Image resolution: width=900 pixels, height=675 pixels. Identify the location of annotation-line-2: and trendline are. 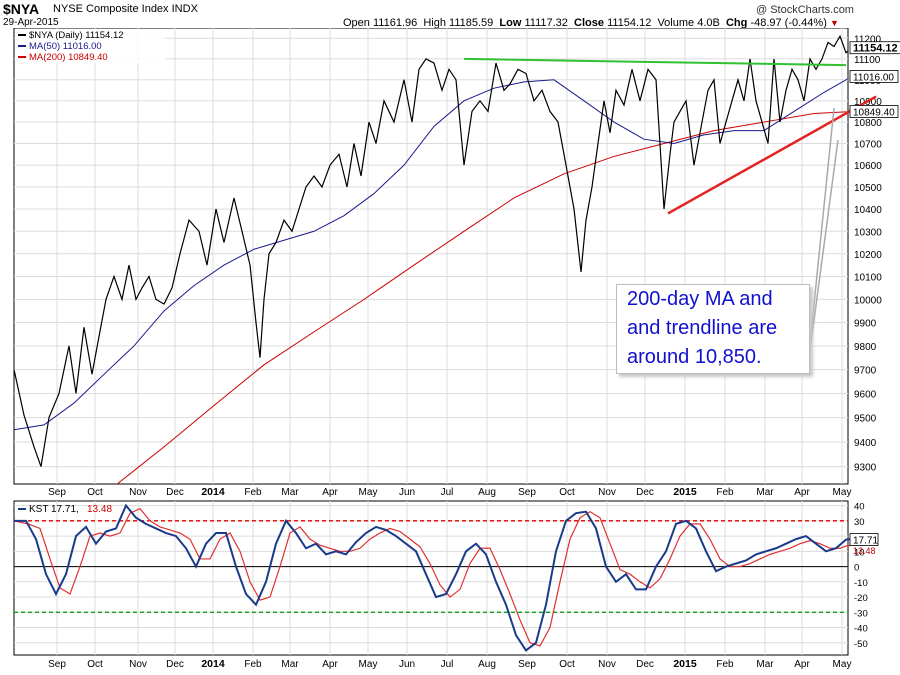
(702, 328).